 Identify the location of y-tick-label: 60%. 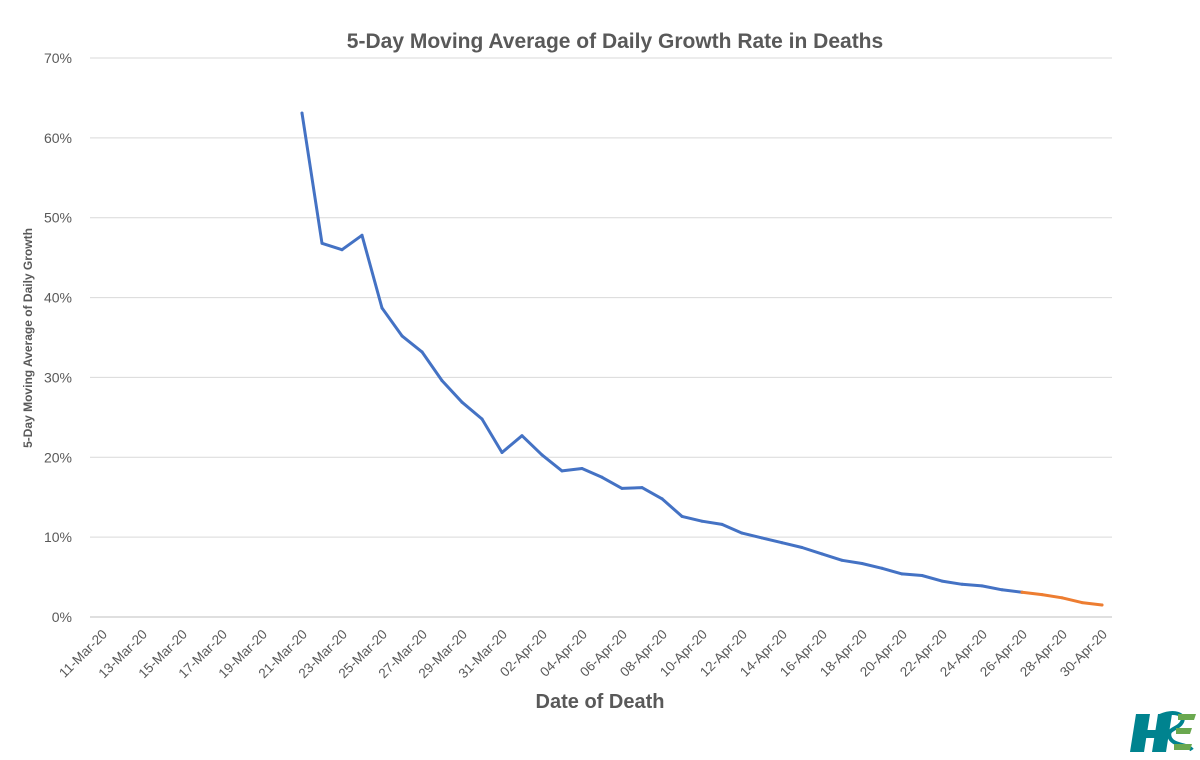
(58, 138).